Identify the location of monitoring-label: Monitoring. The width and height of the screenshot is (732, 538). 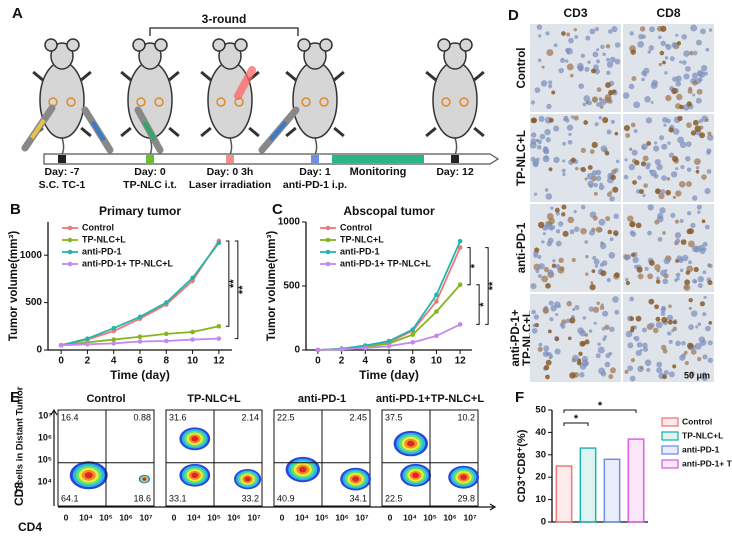
(378, 172).